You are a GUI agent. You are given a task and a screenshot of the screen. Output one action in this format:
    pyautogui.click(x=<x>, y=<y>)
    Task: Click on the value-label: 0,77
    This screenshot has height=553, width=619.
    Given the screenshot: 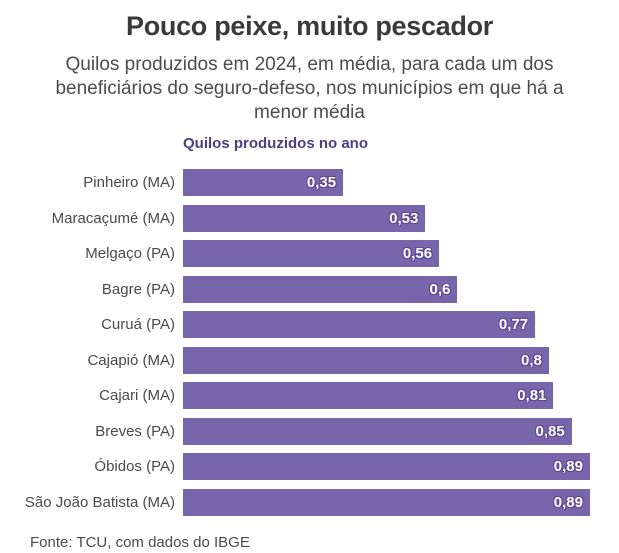 What is the action you would take?
    pyautogui.click(x=513, y=324)
    